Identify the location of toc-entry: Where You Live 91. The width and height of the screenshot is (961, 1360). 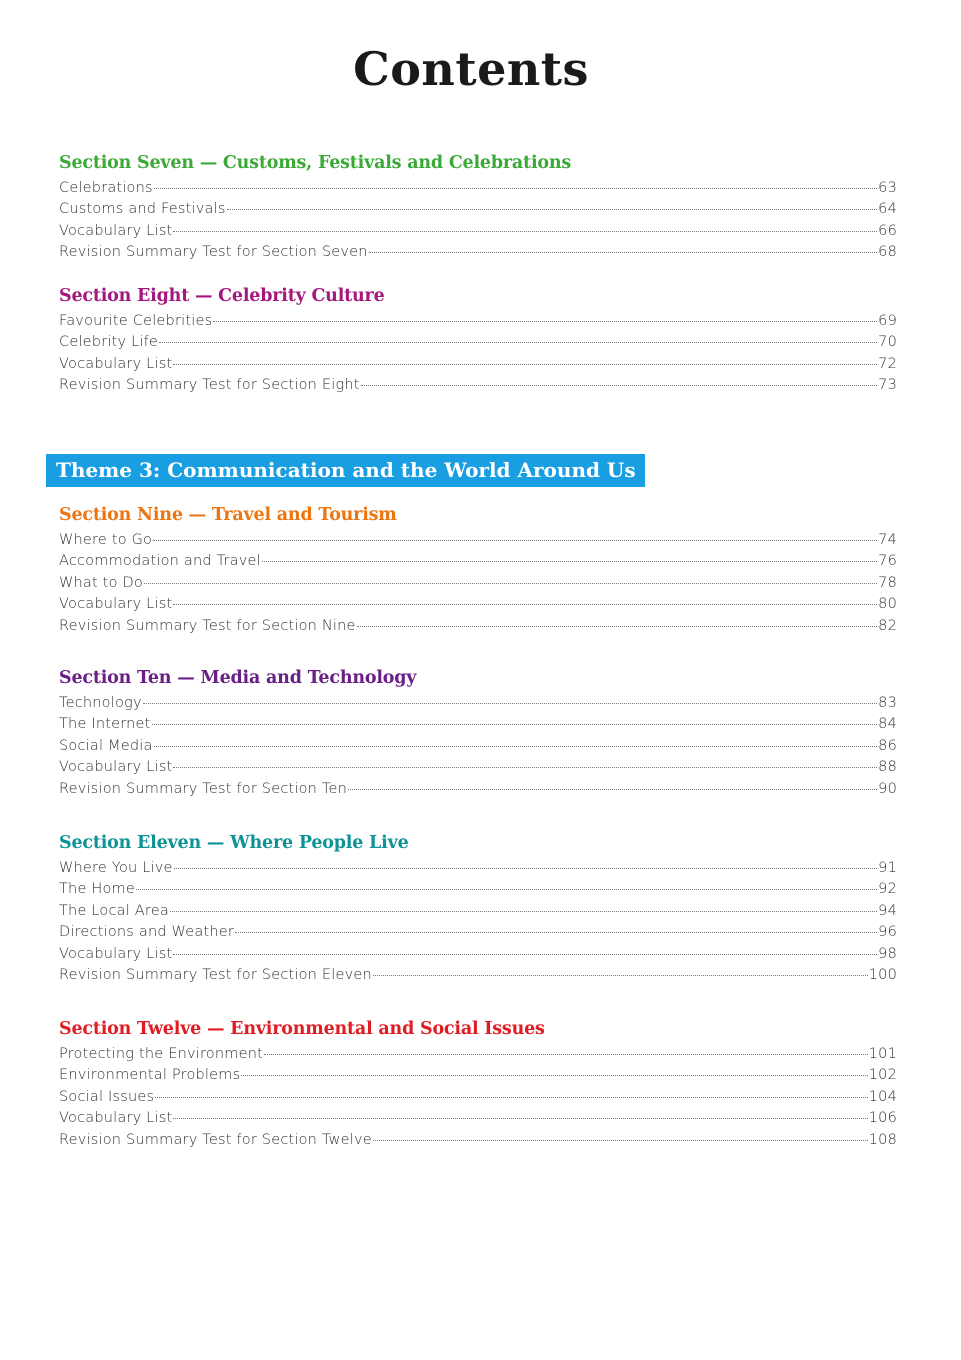
(478, 870).